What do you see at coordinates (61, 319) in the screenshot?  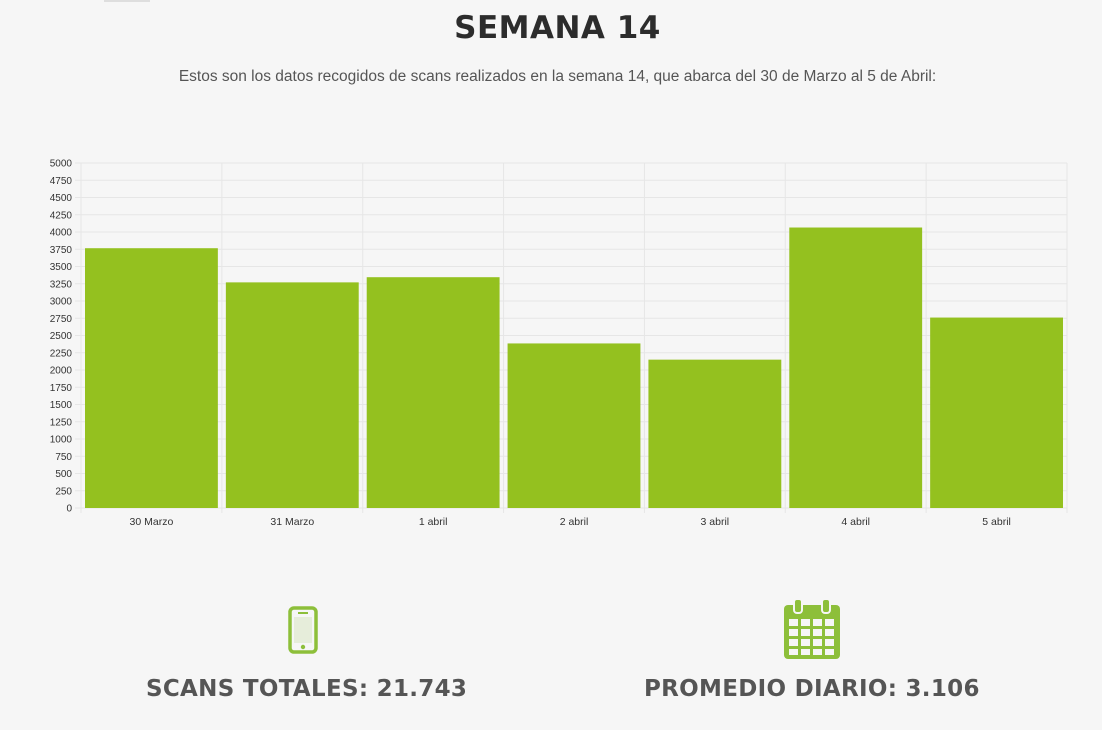 I see `y-tick-label: 2750` at bounding box center [61, 319].